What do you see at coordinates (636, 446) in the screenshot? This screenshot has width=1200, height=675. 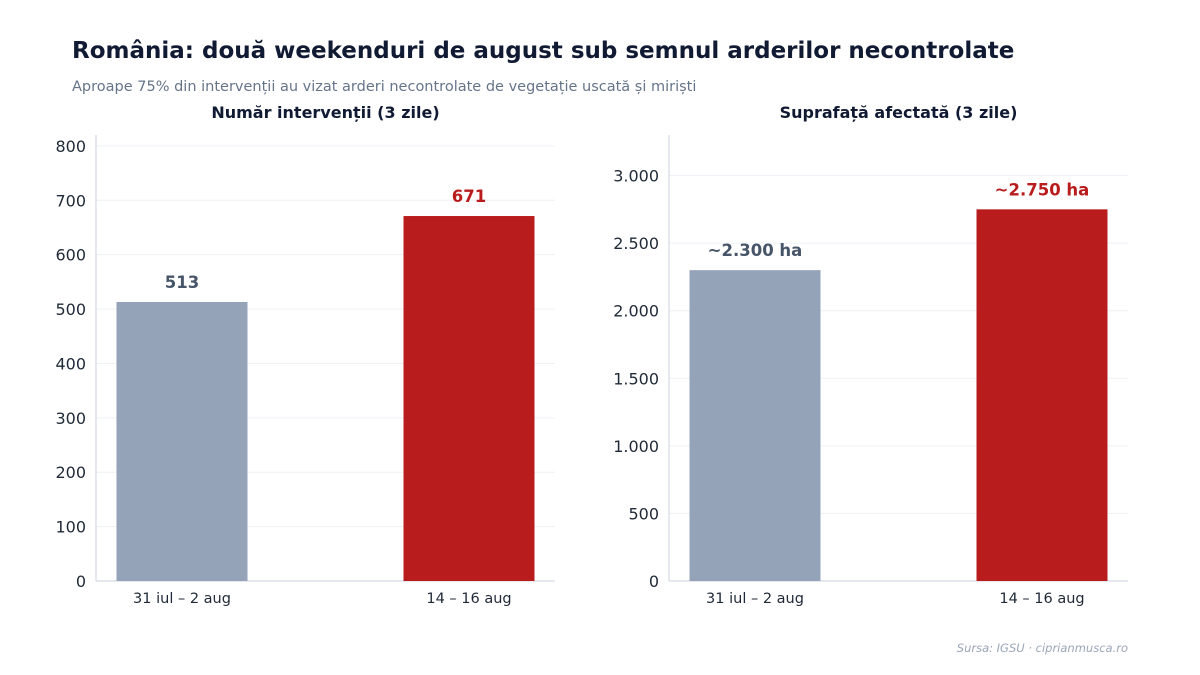 I see `y-tick-label: 1.000` at bounding box center [636, 446].